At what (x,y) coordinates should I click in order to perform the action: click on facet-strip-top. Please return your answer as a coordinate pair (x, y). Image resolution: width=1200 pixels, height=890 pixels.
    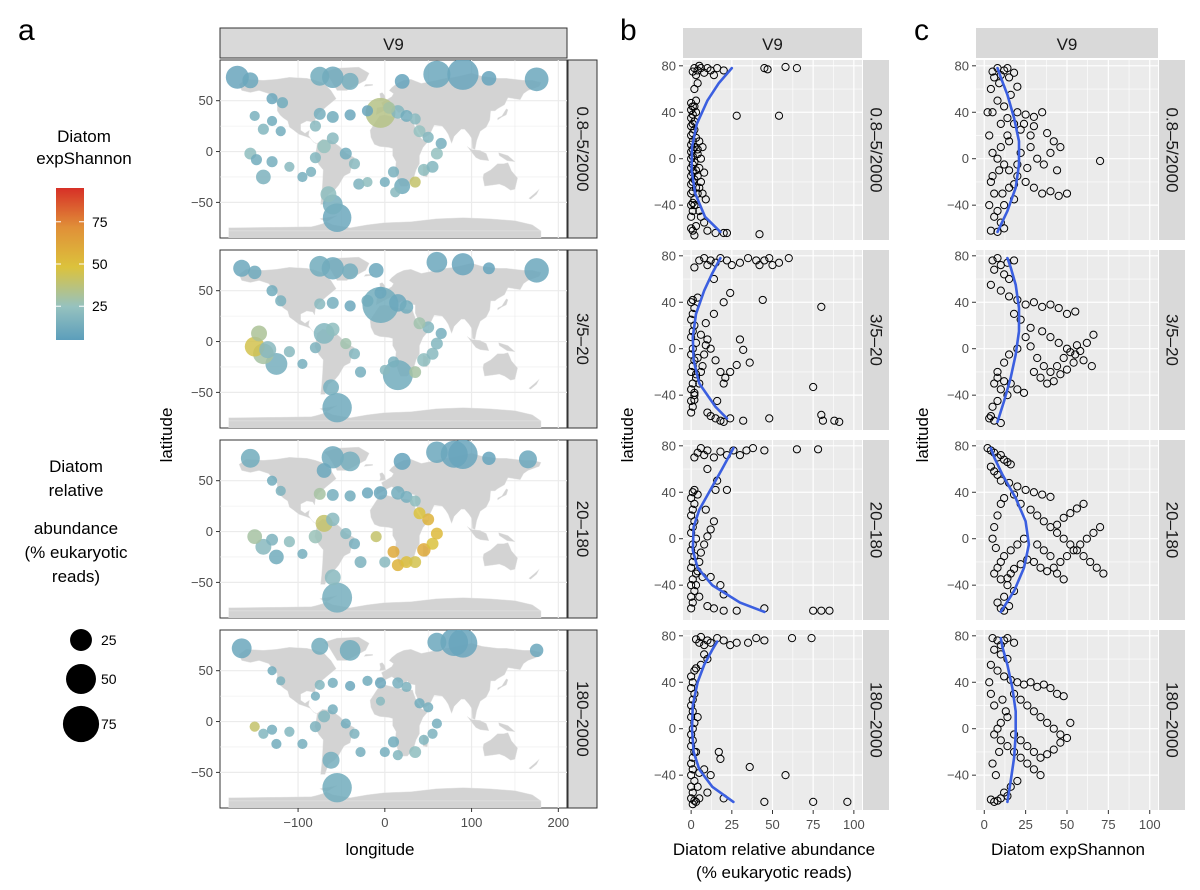
    Looking at the image, I should click on (1067, 43).